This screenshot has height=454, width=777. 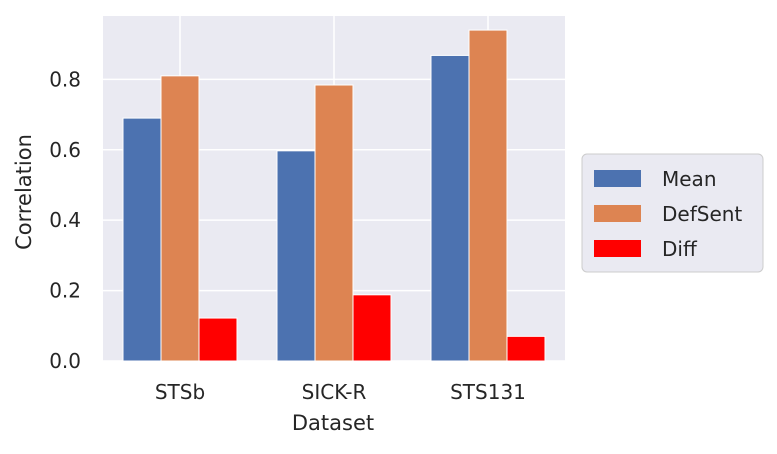 I want to click on y-tick-labels: 0.0 0.2 0.4 0.6 0.8, so click(x=65, y=220).